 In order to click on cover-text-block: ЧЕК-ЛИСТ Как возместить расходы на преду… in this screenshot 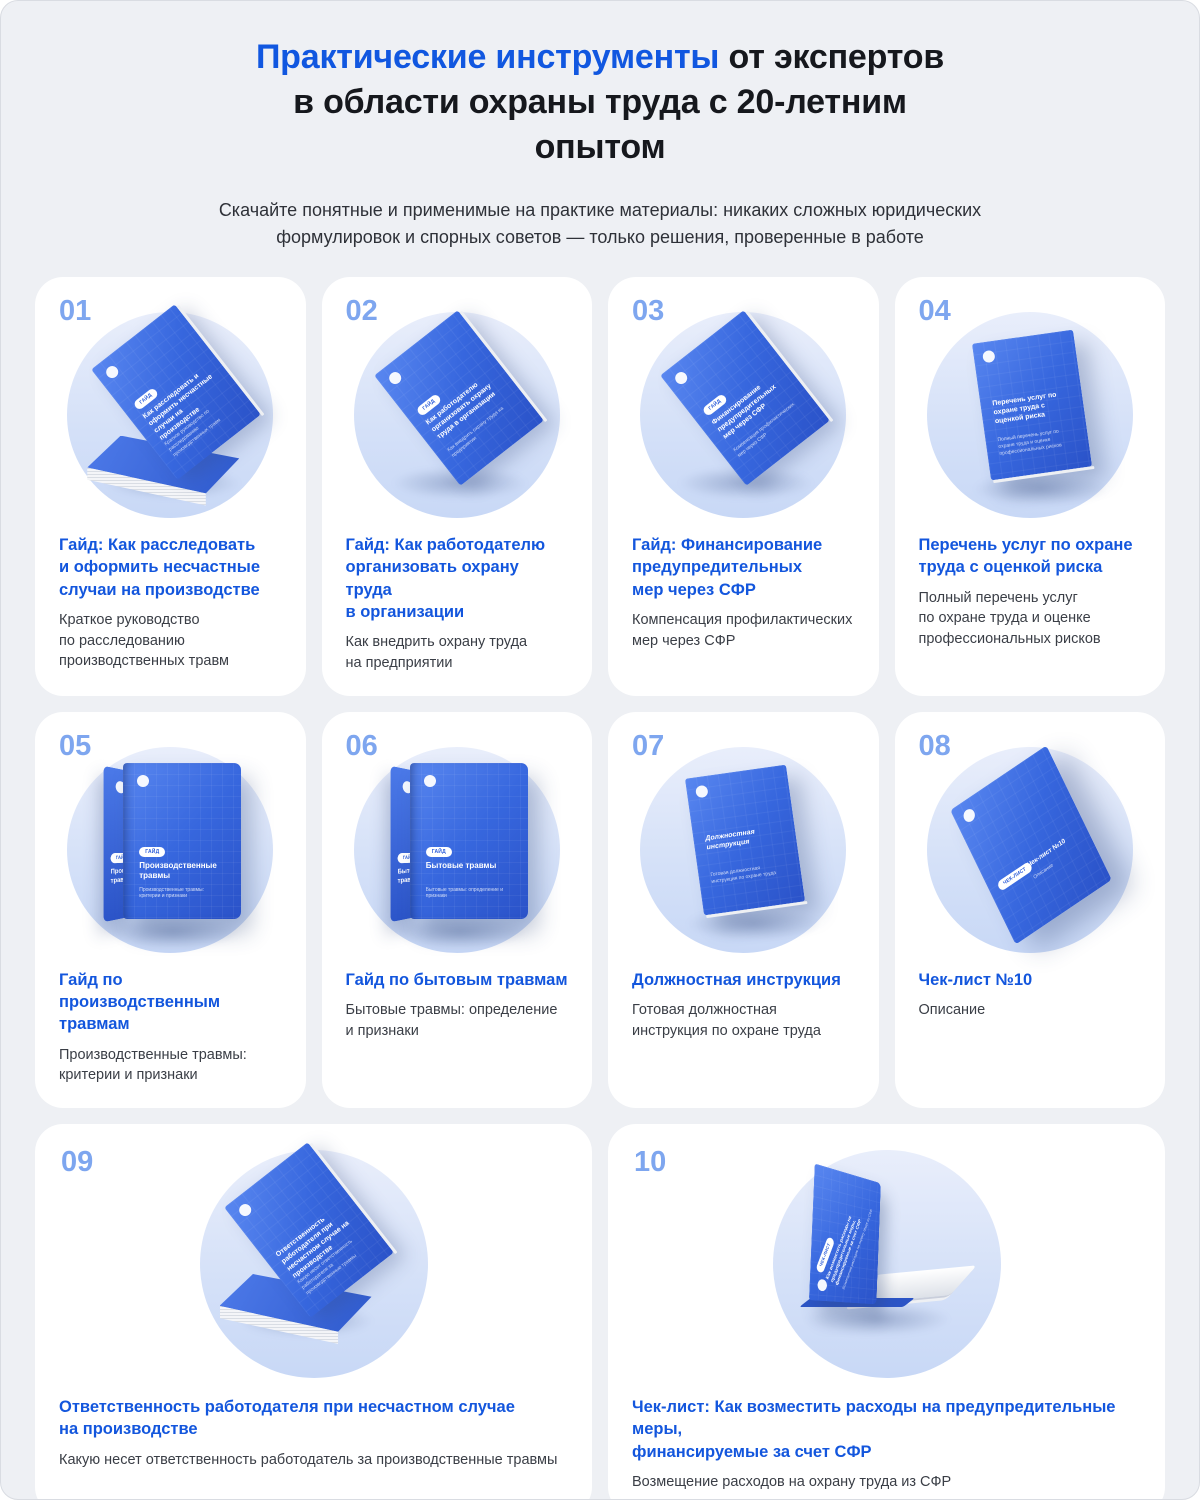, I will do `click(844, 1230)`.